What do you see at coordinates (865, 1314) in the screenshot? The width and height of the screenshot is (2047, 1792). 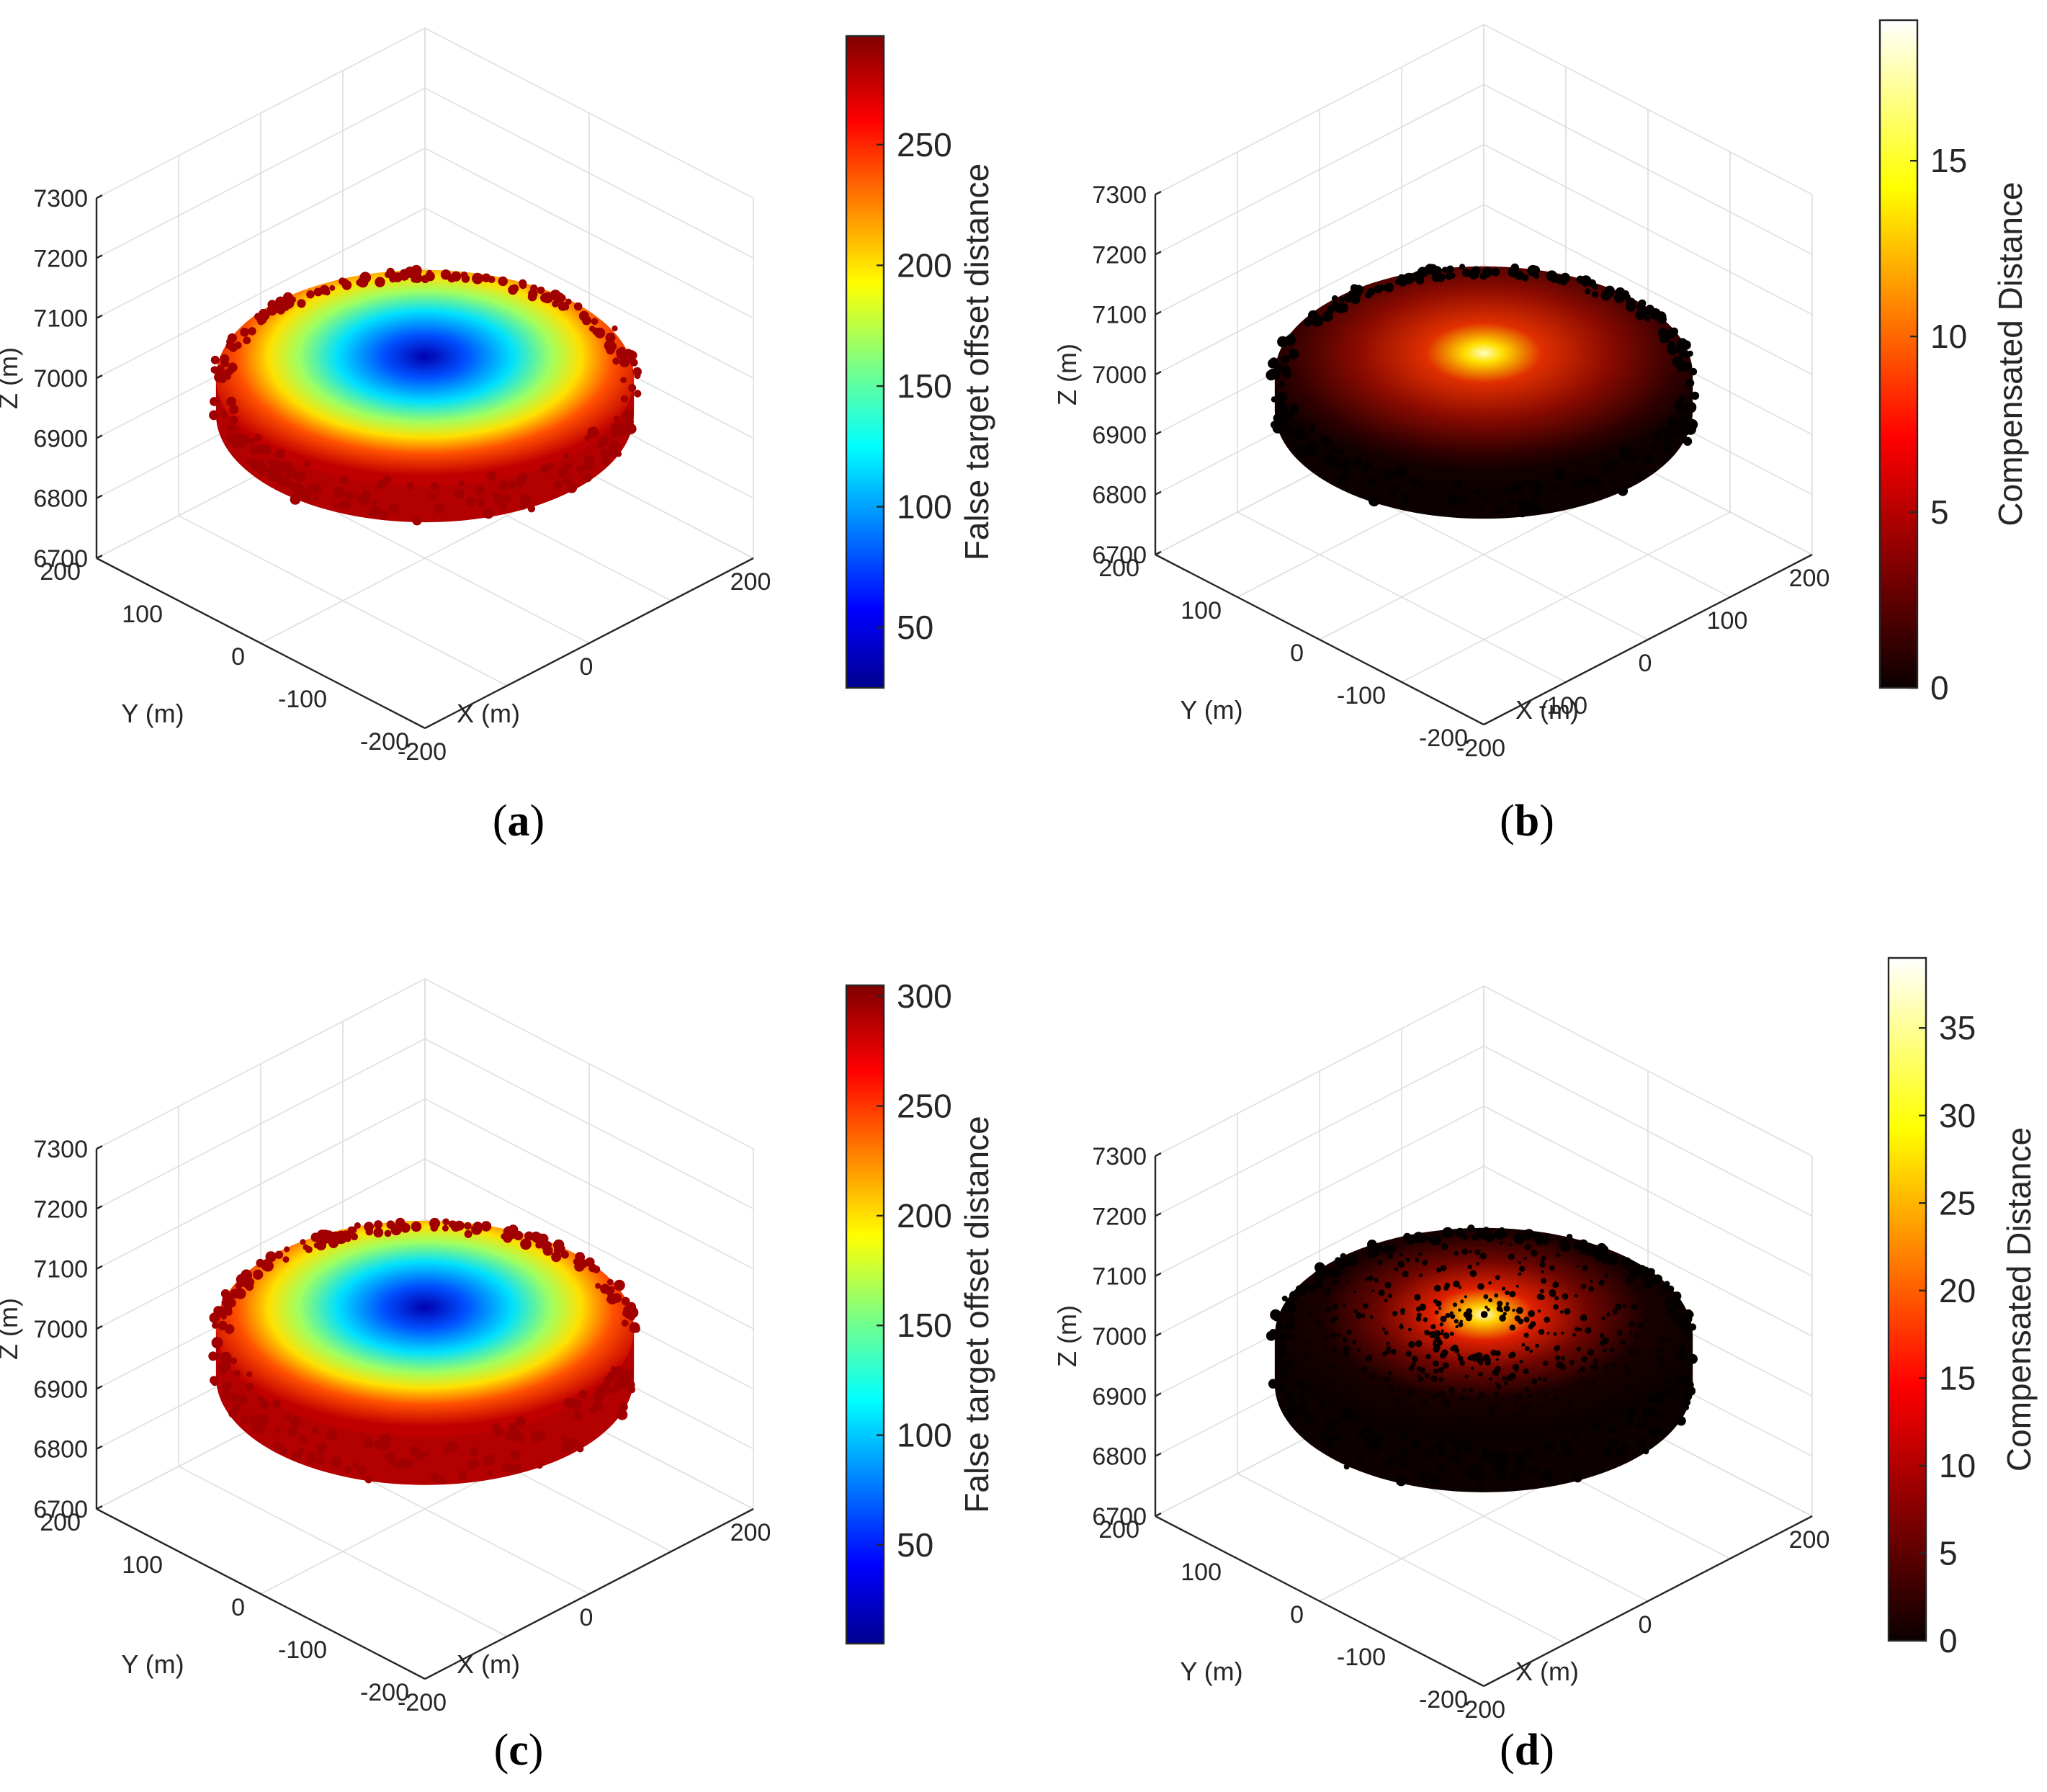 I see `colorbar-gradient` at bounding box center [865, 1314].